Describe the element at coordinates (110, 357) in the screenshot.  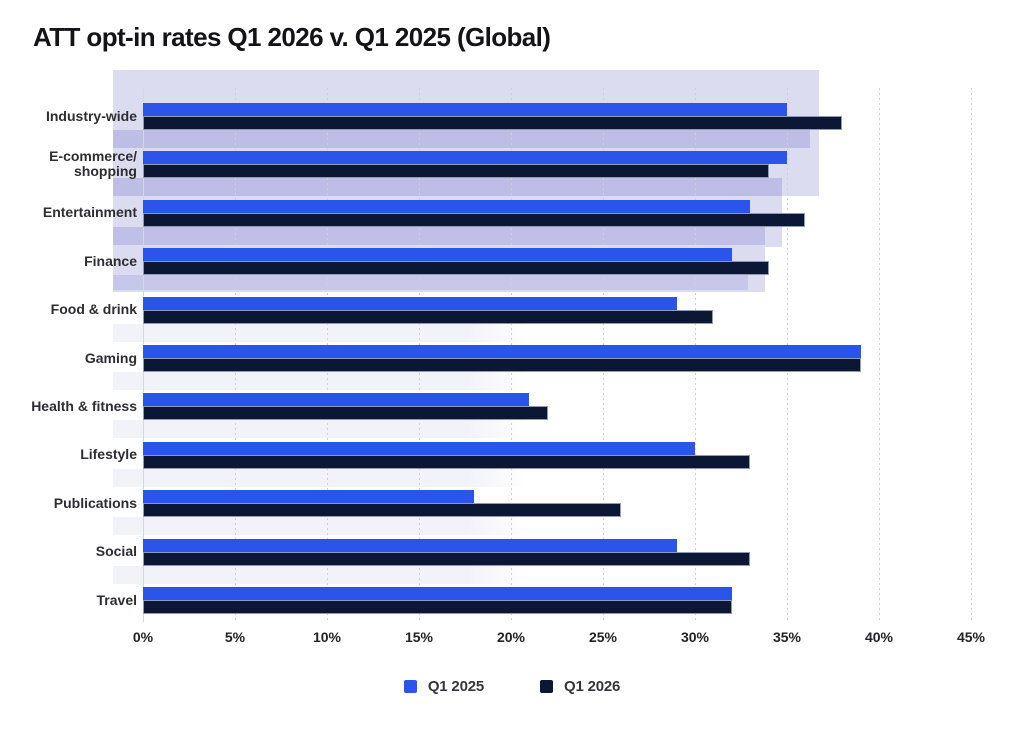
I see `category-label-text: Gaming` at that location.